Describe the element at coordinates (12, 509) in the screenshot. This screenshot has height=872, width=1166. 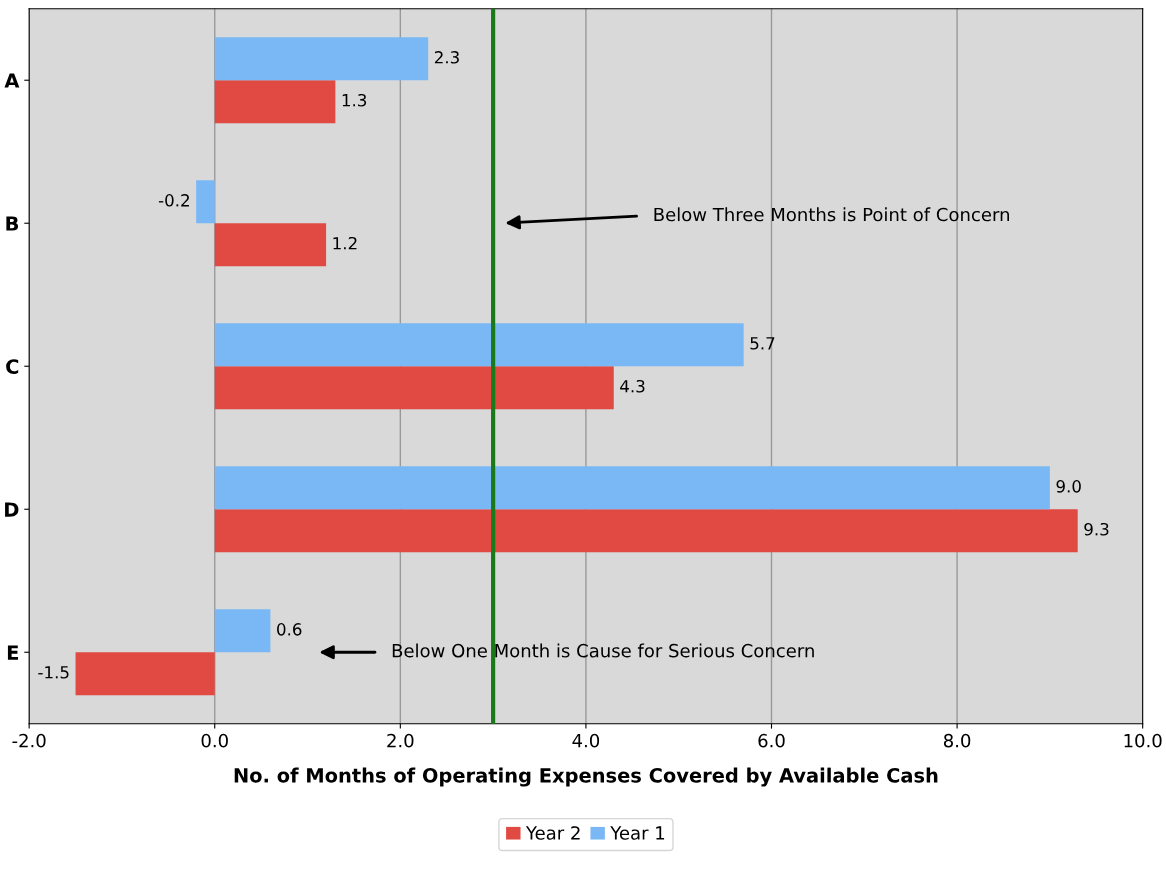
I see `y-tick-label: D` at that location.